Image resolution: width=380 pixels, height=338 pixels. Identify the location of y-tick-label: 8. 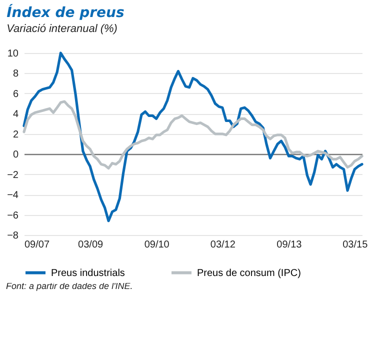
(15, 74).